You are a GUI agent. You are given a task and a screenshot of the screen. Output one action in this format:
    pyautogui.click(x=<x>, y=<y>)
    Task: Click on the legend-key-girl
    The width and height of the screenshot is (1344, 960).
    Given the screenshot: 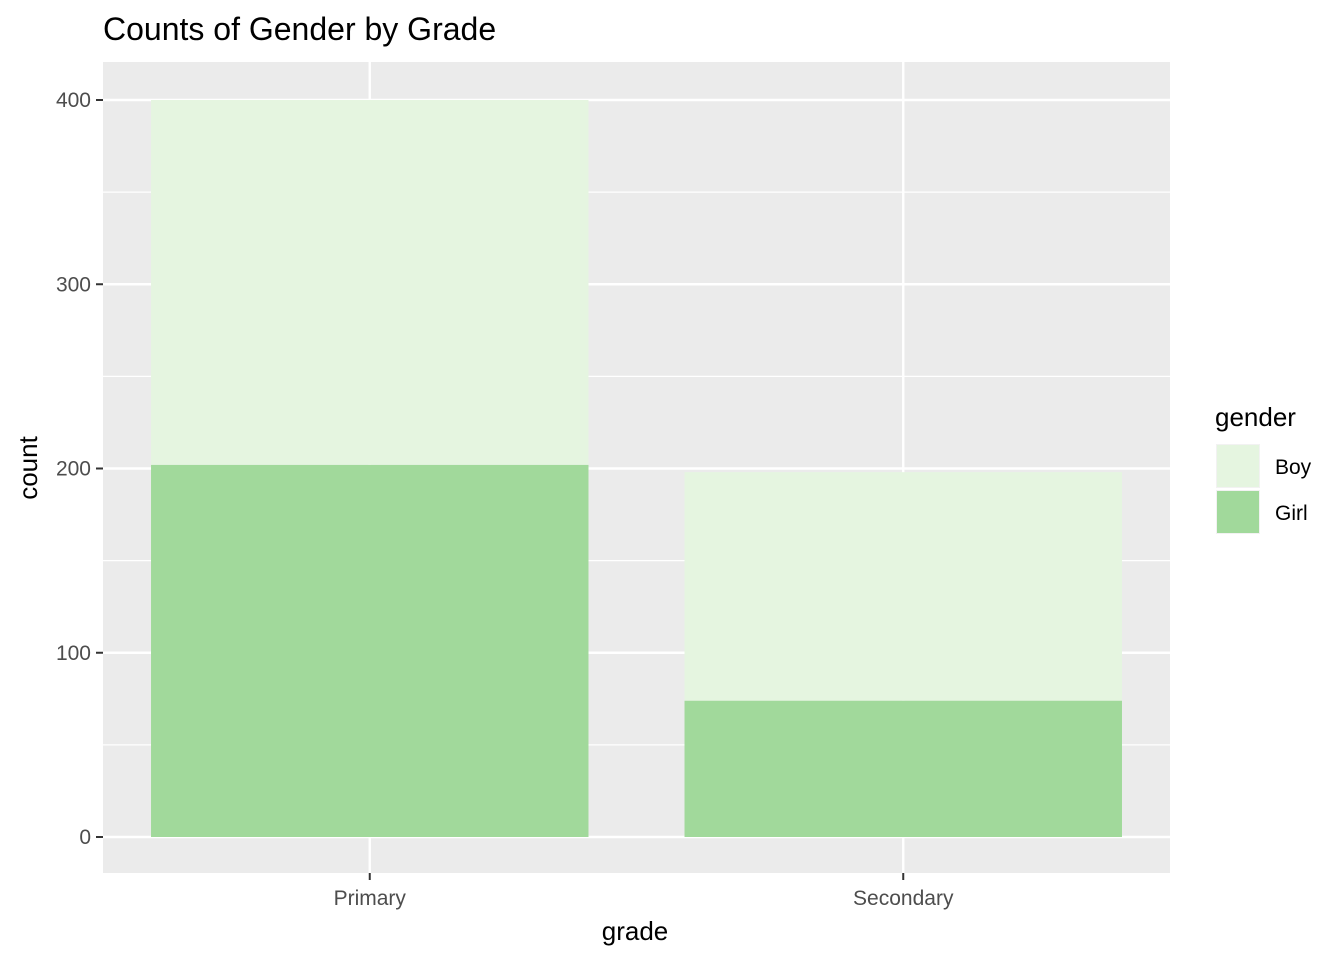 What is the action you would take?
    pyautogui.click(x=1238, y=512)
    